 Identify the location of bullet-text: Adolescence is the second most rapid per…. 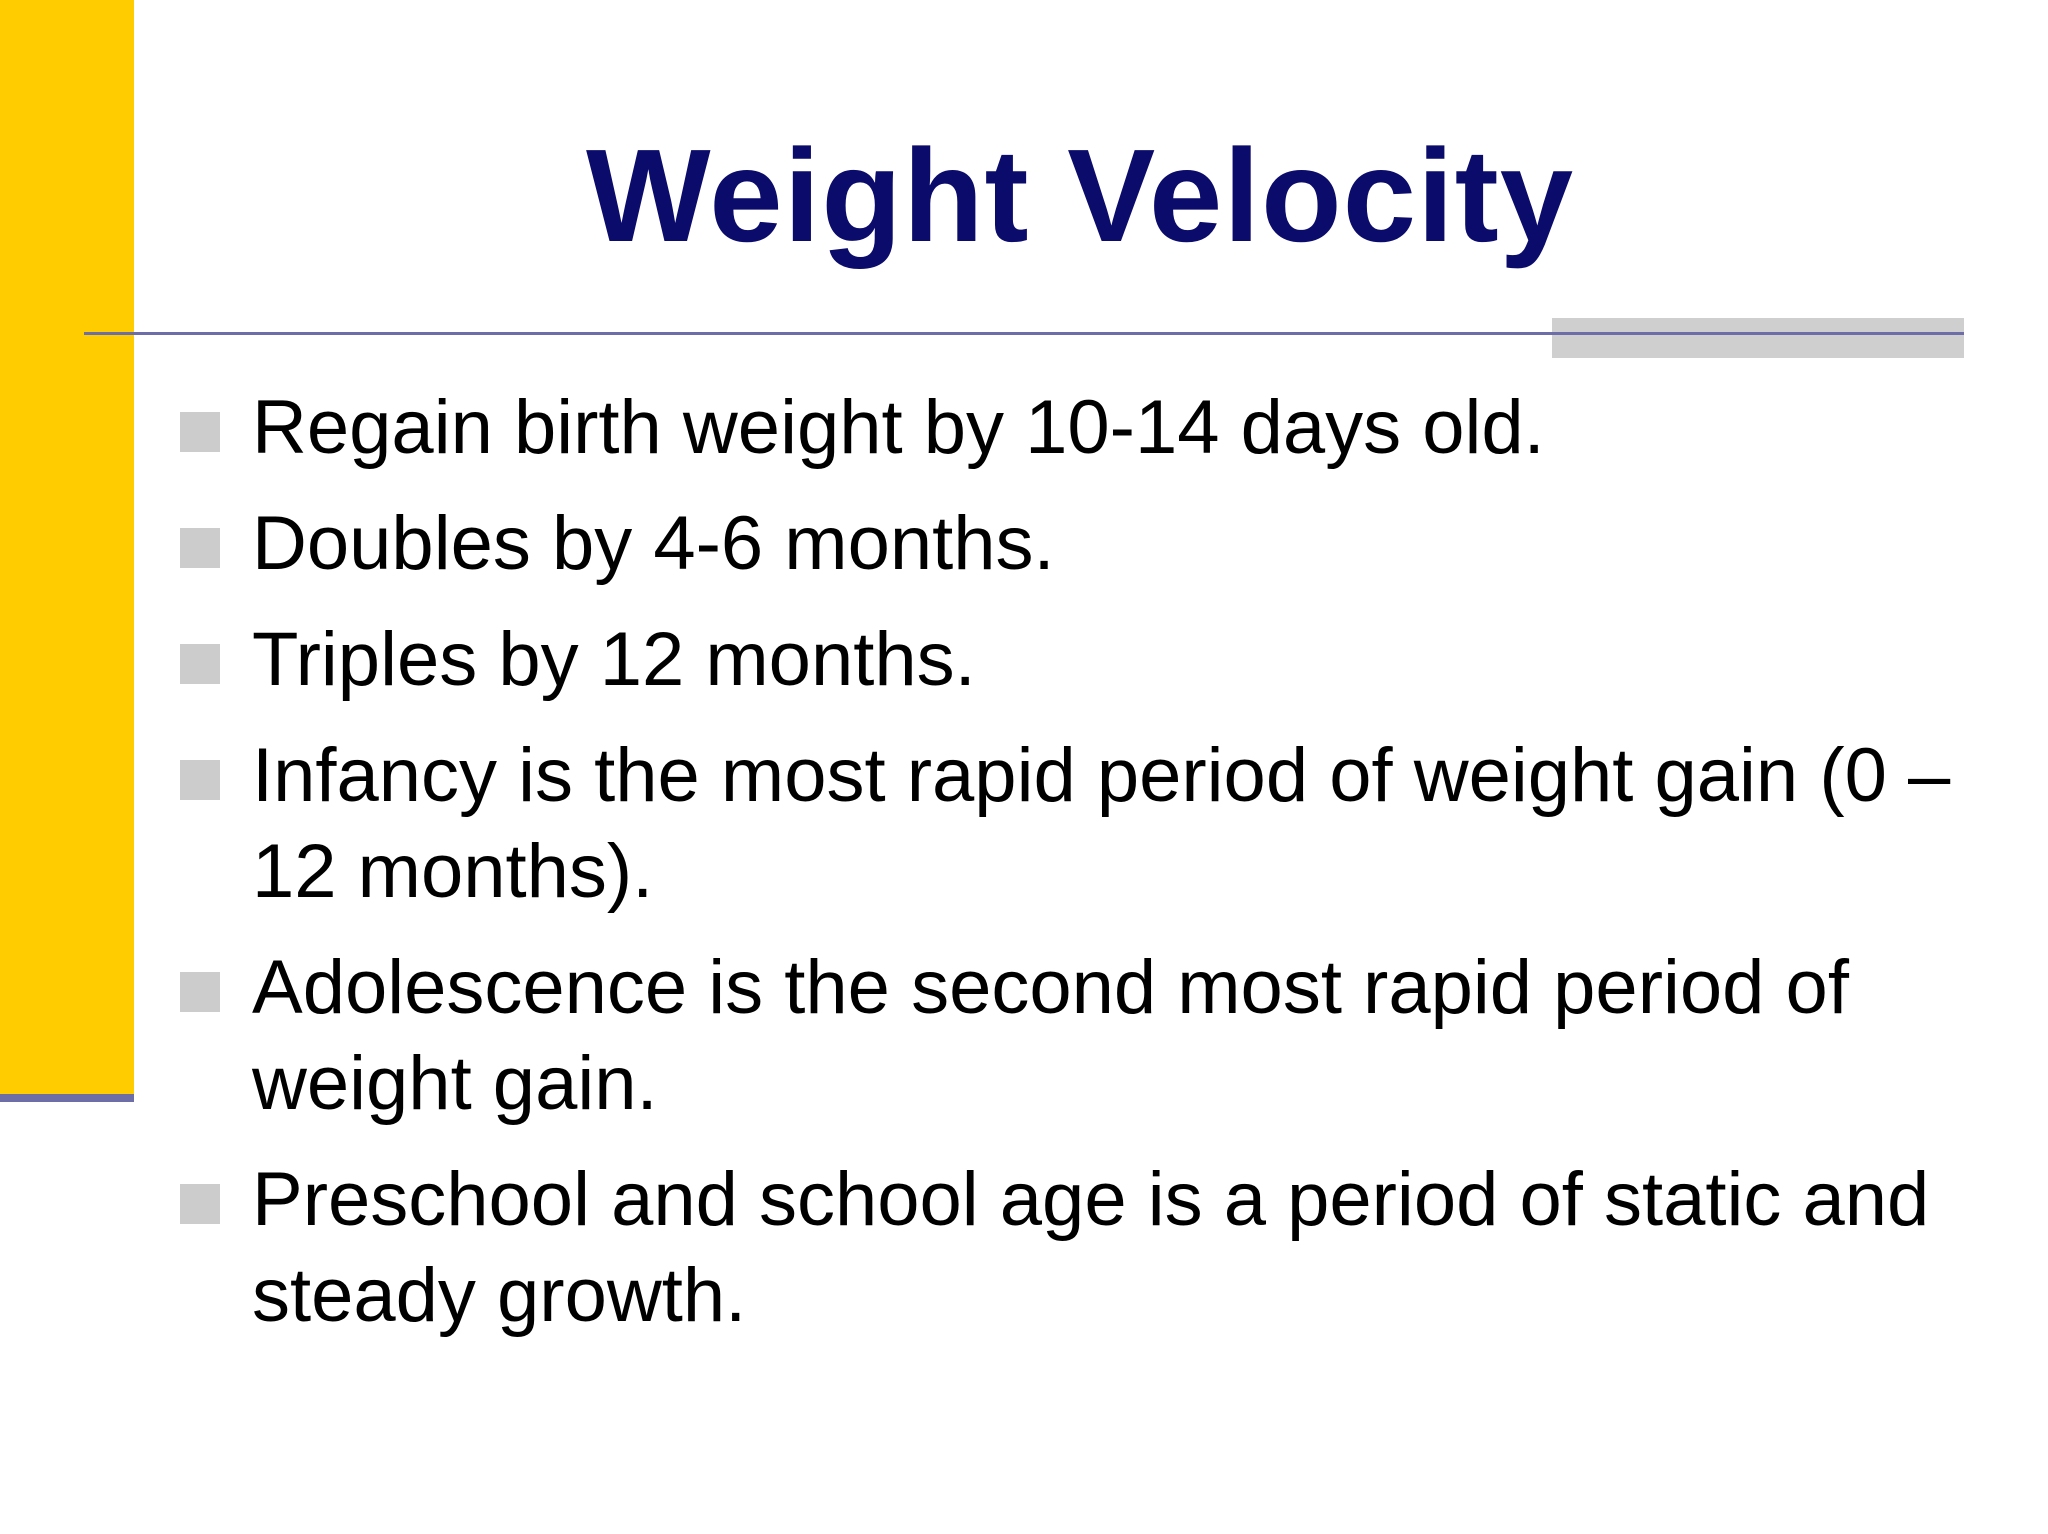
(1050, 1035).